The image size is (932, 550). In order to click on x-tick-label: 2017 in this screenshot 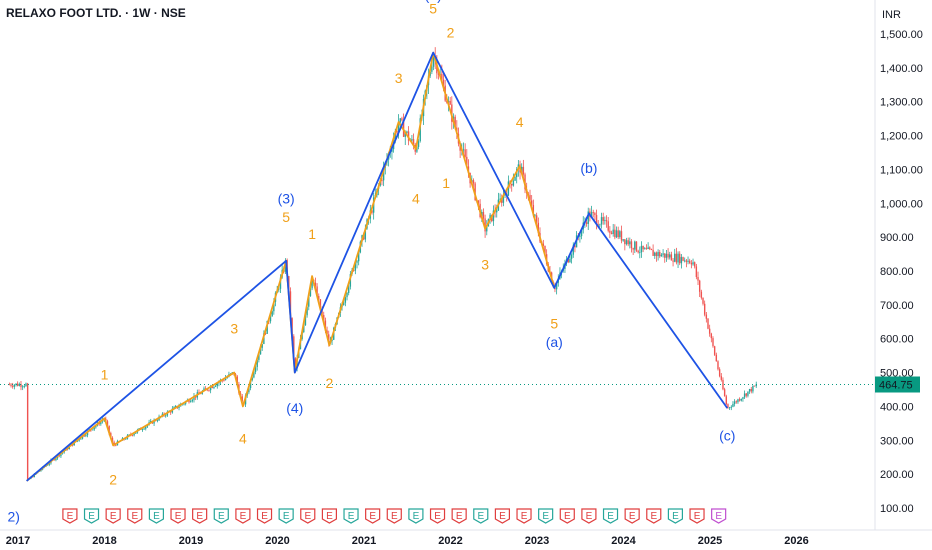, I will do `click(18, 541)`.